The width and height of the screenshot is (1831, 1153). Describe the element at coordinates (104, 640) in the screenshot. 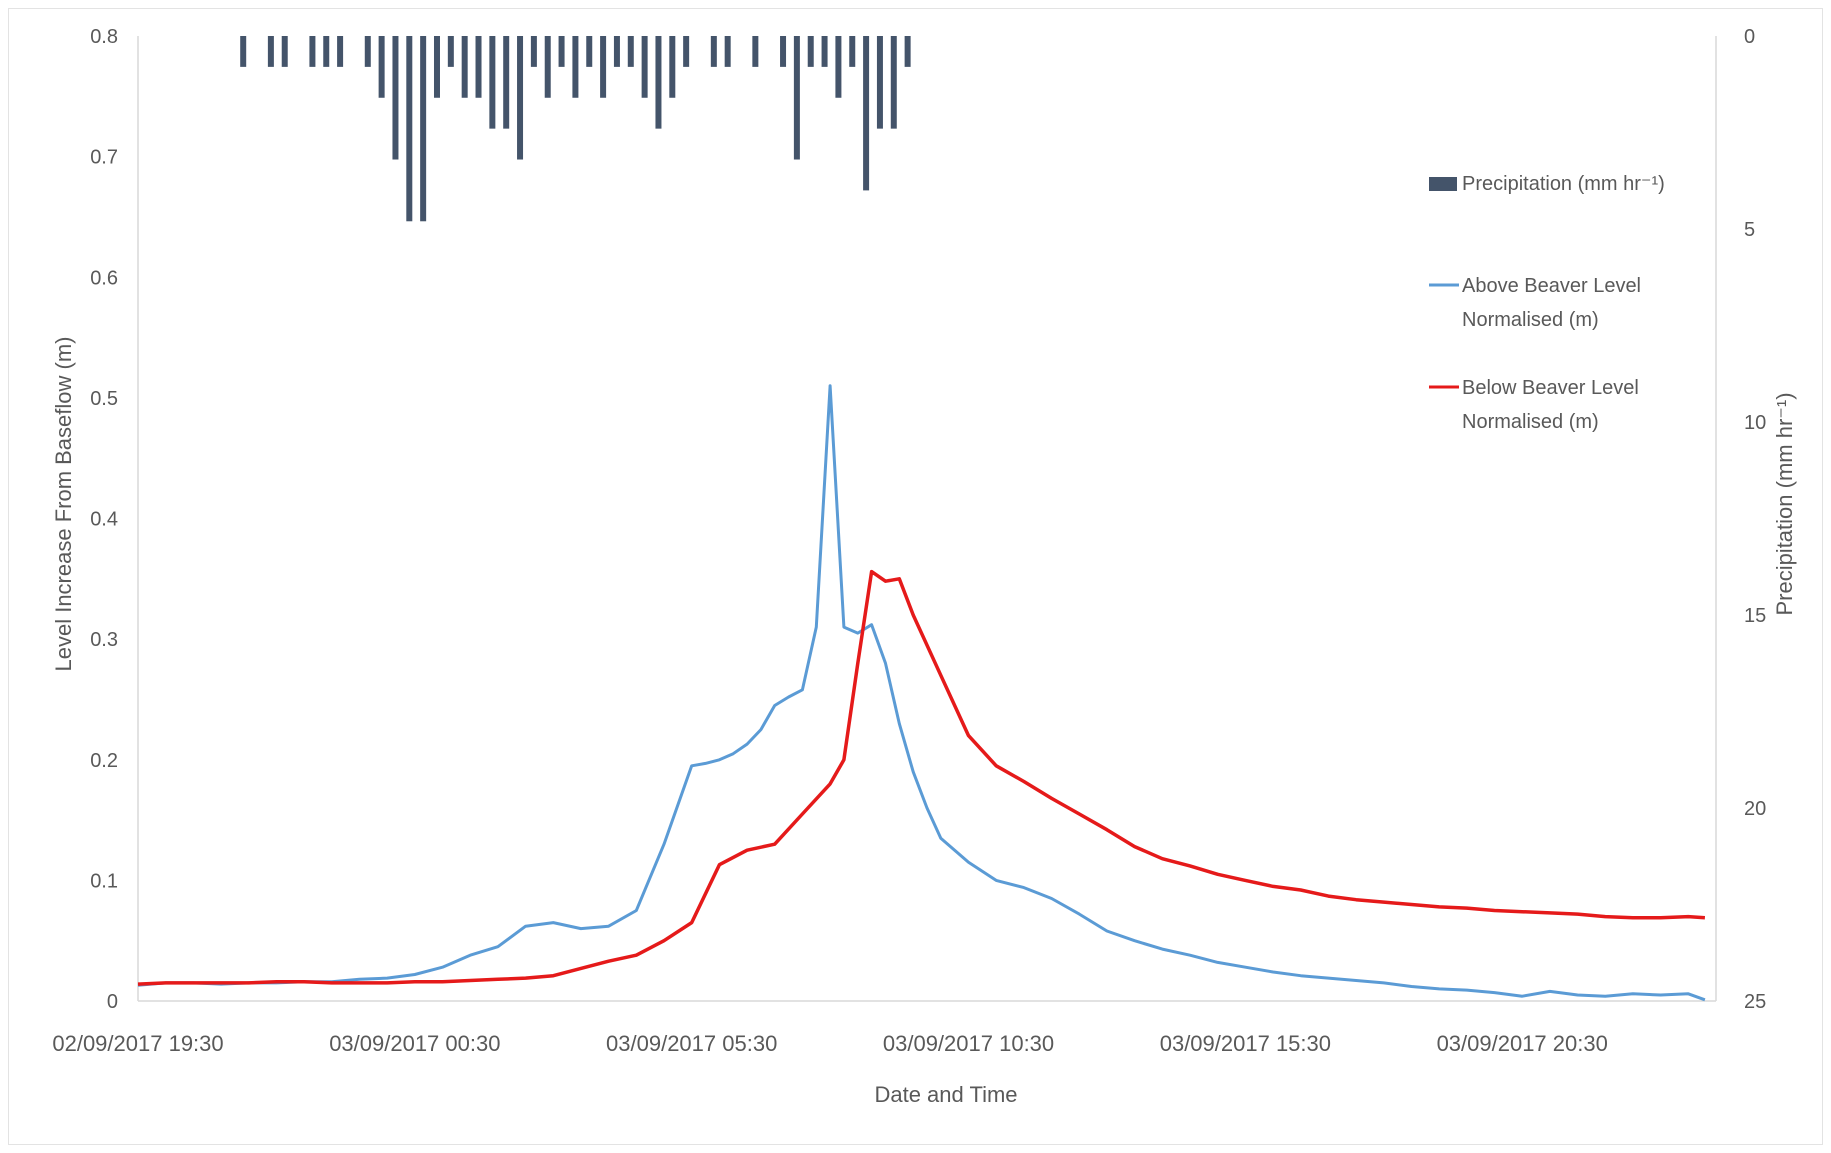

I see `left-tick-label: 0.3` at that location.